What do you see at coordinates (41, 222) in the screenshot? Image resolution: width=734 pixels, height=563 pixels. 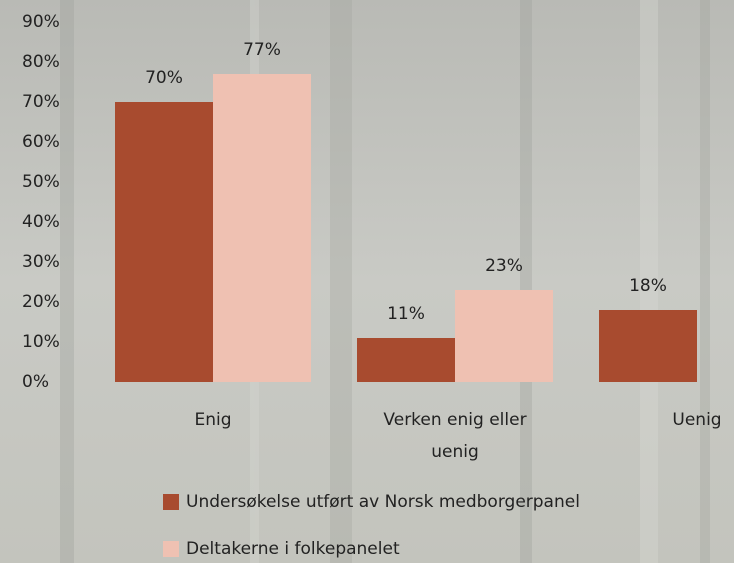 I see `y-tick-label: 40%` at bounding box center [41, 222].